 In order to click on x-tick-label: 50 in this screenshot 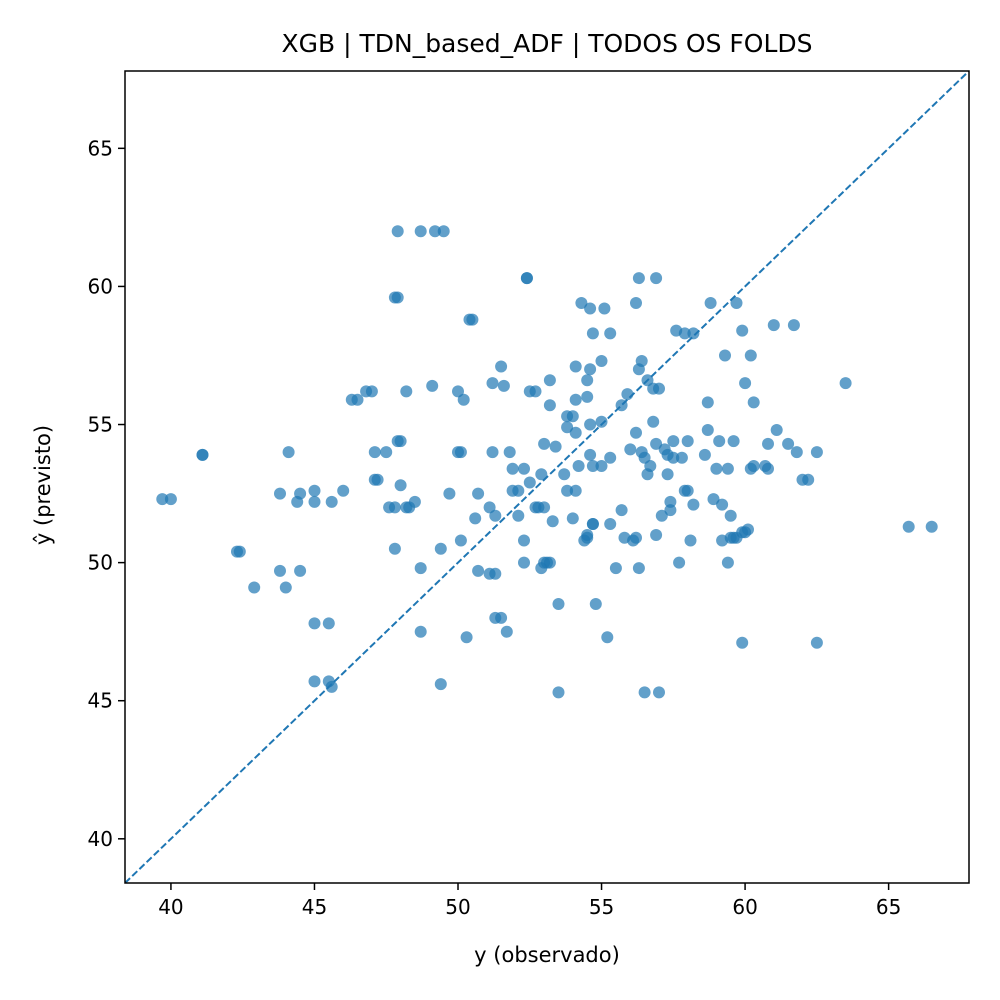, I will do `click(457, 907)`.